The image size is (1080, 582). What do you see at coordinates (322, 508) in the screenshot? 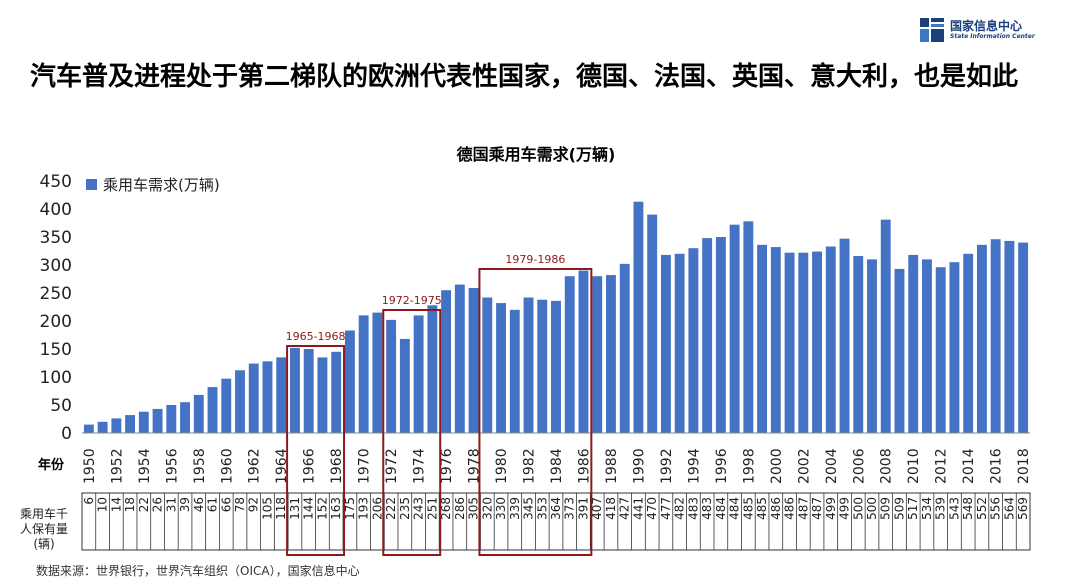
I see `ownership-value: 152` at bounding box center [322, 508].